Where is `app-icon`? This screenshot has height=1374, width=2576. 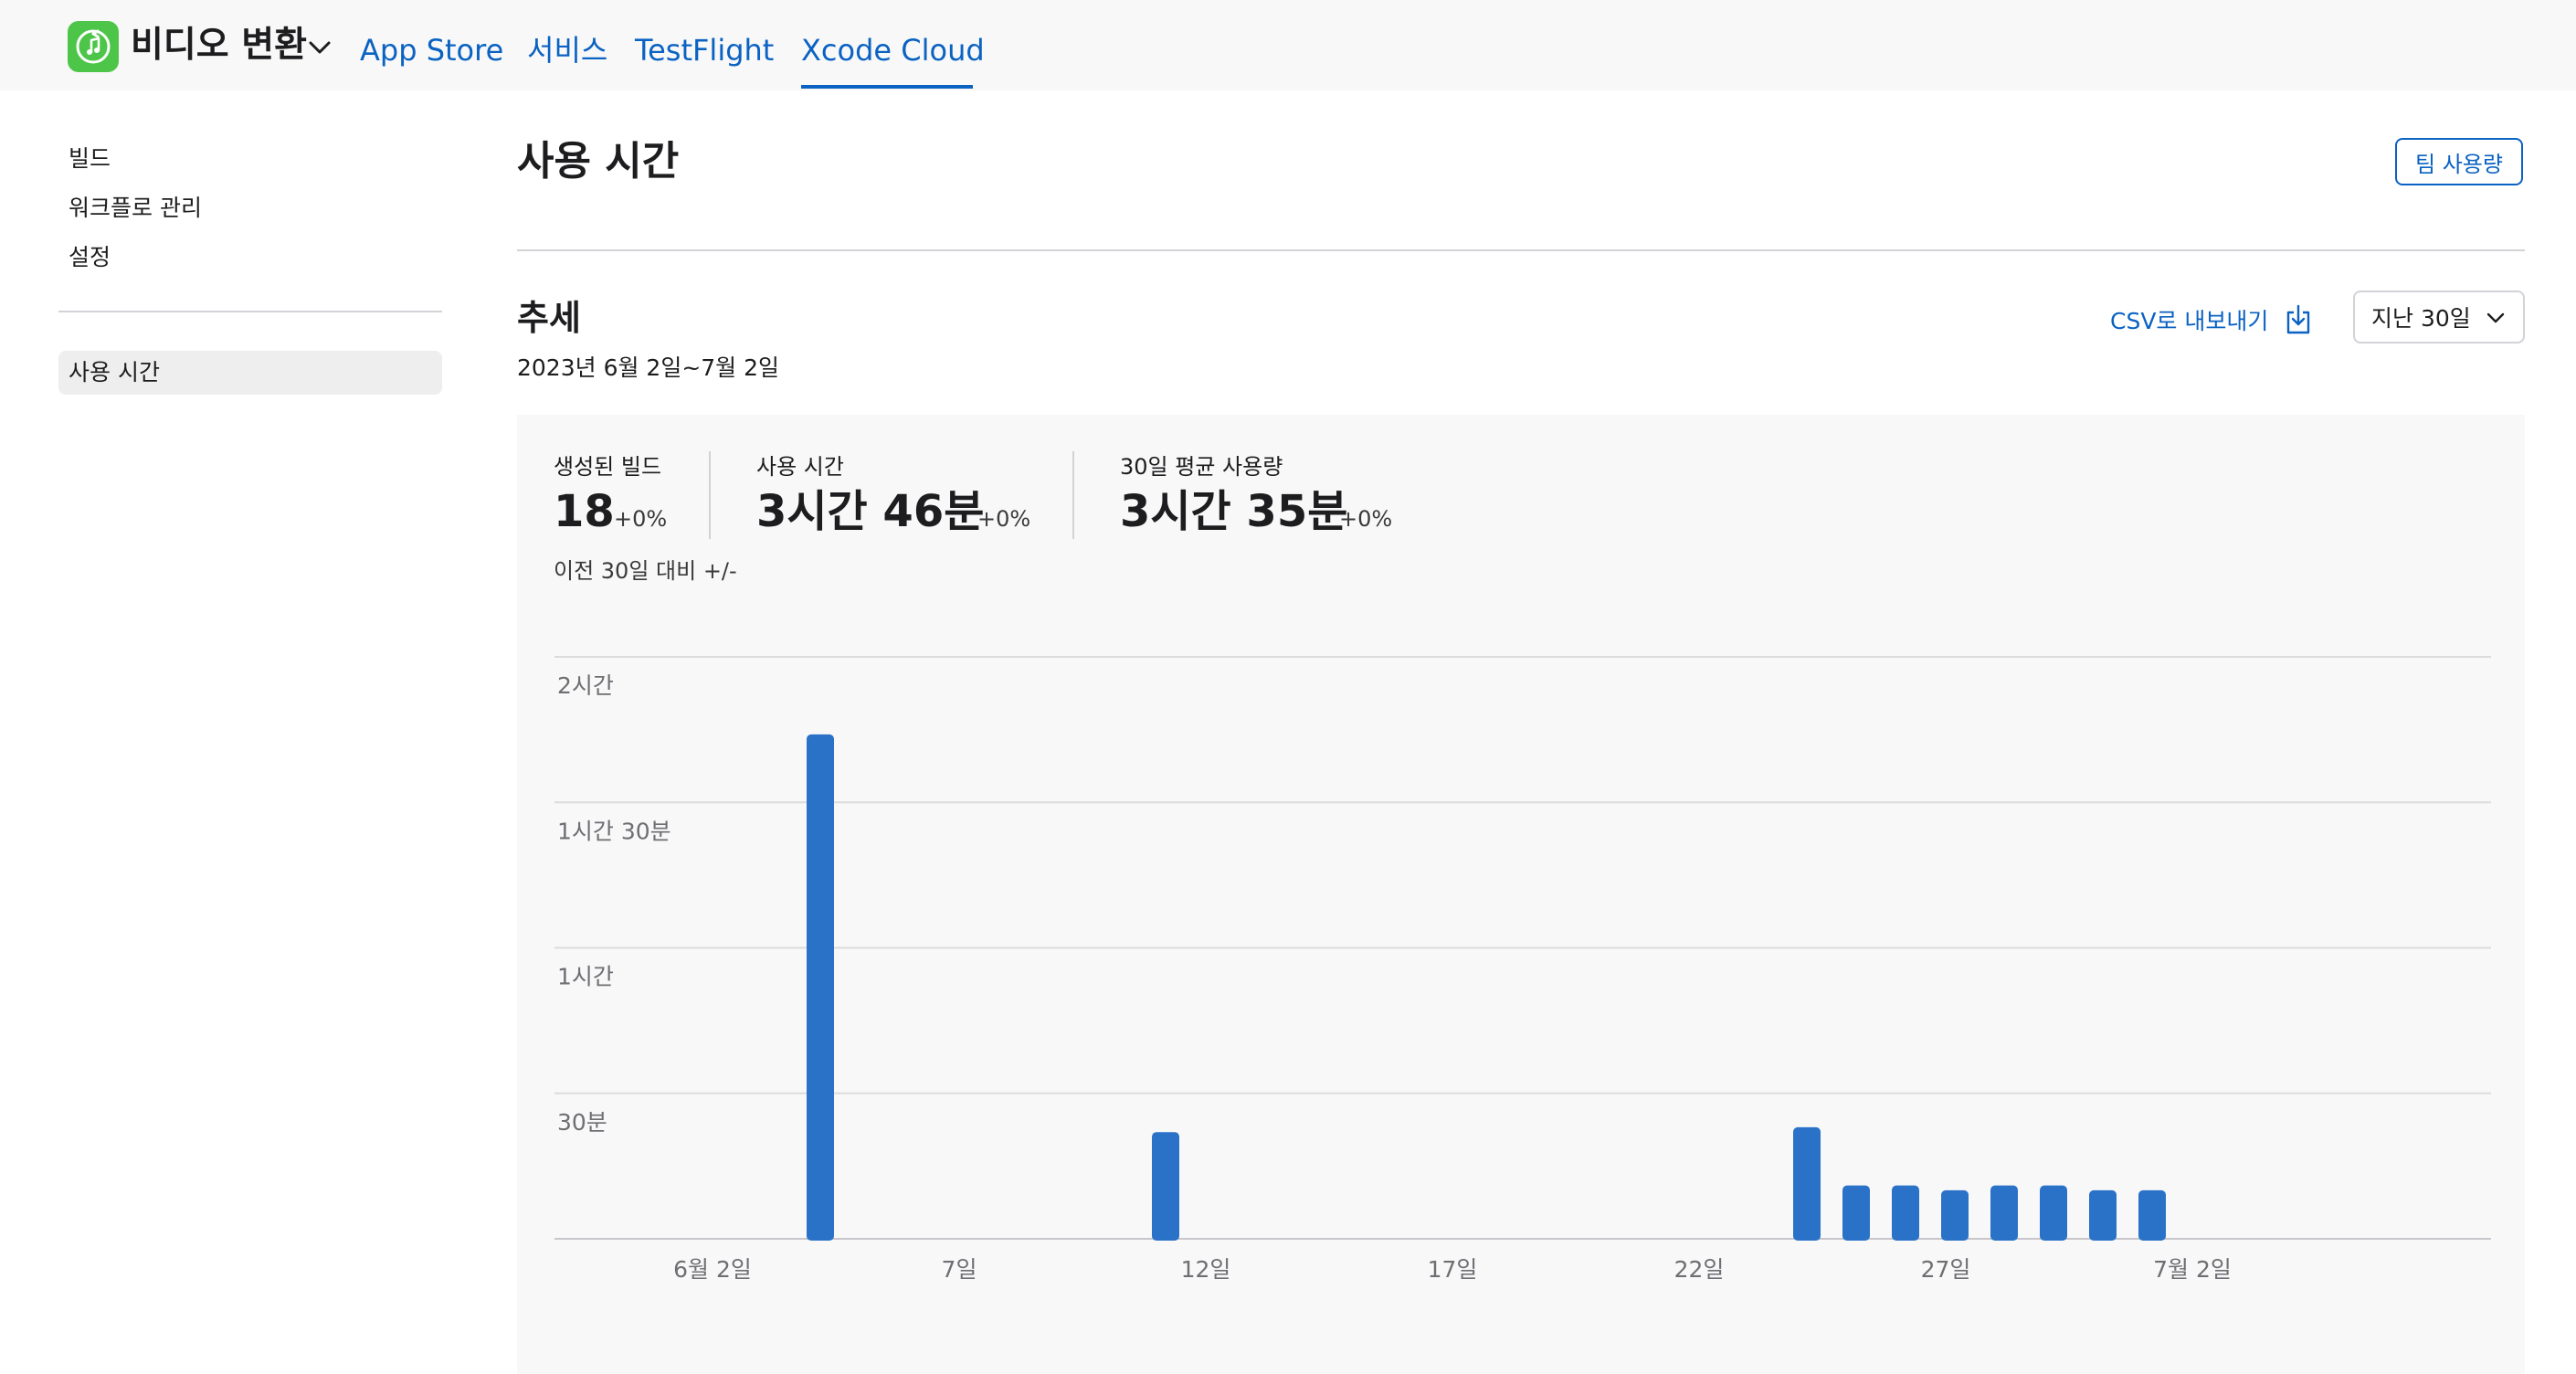
app-icon is located at coordinates (93, 46).